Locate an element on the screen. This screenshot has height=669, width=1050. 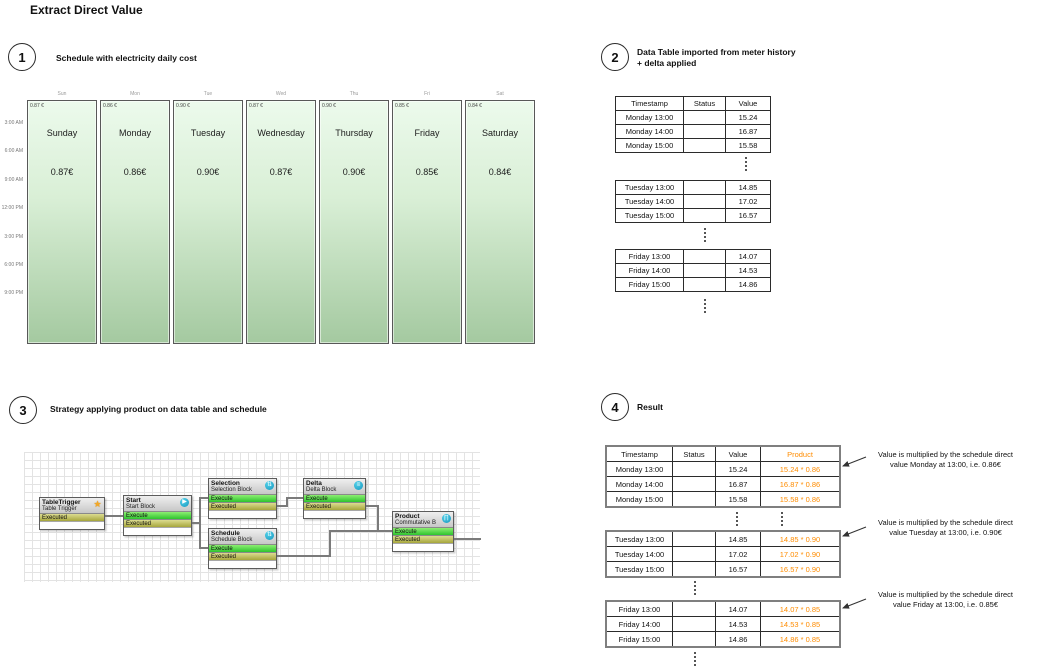
section-2-heading-line1: Data Table imported from meter history is located at coordinates (716, 52).